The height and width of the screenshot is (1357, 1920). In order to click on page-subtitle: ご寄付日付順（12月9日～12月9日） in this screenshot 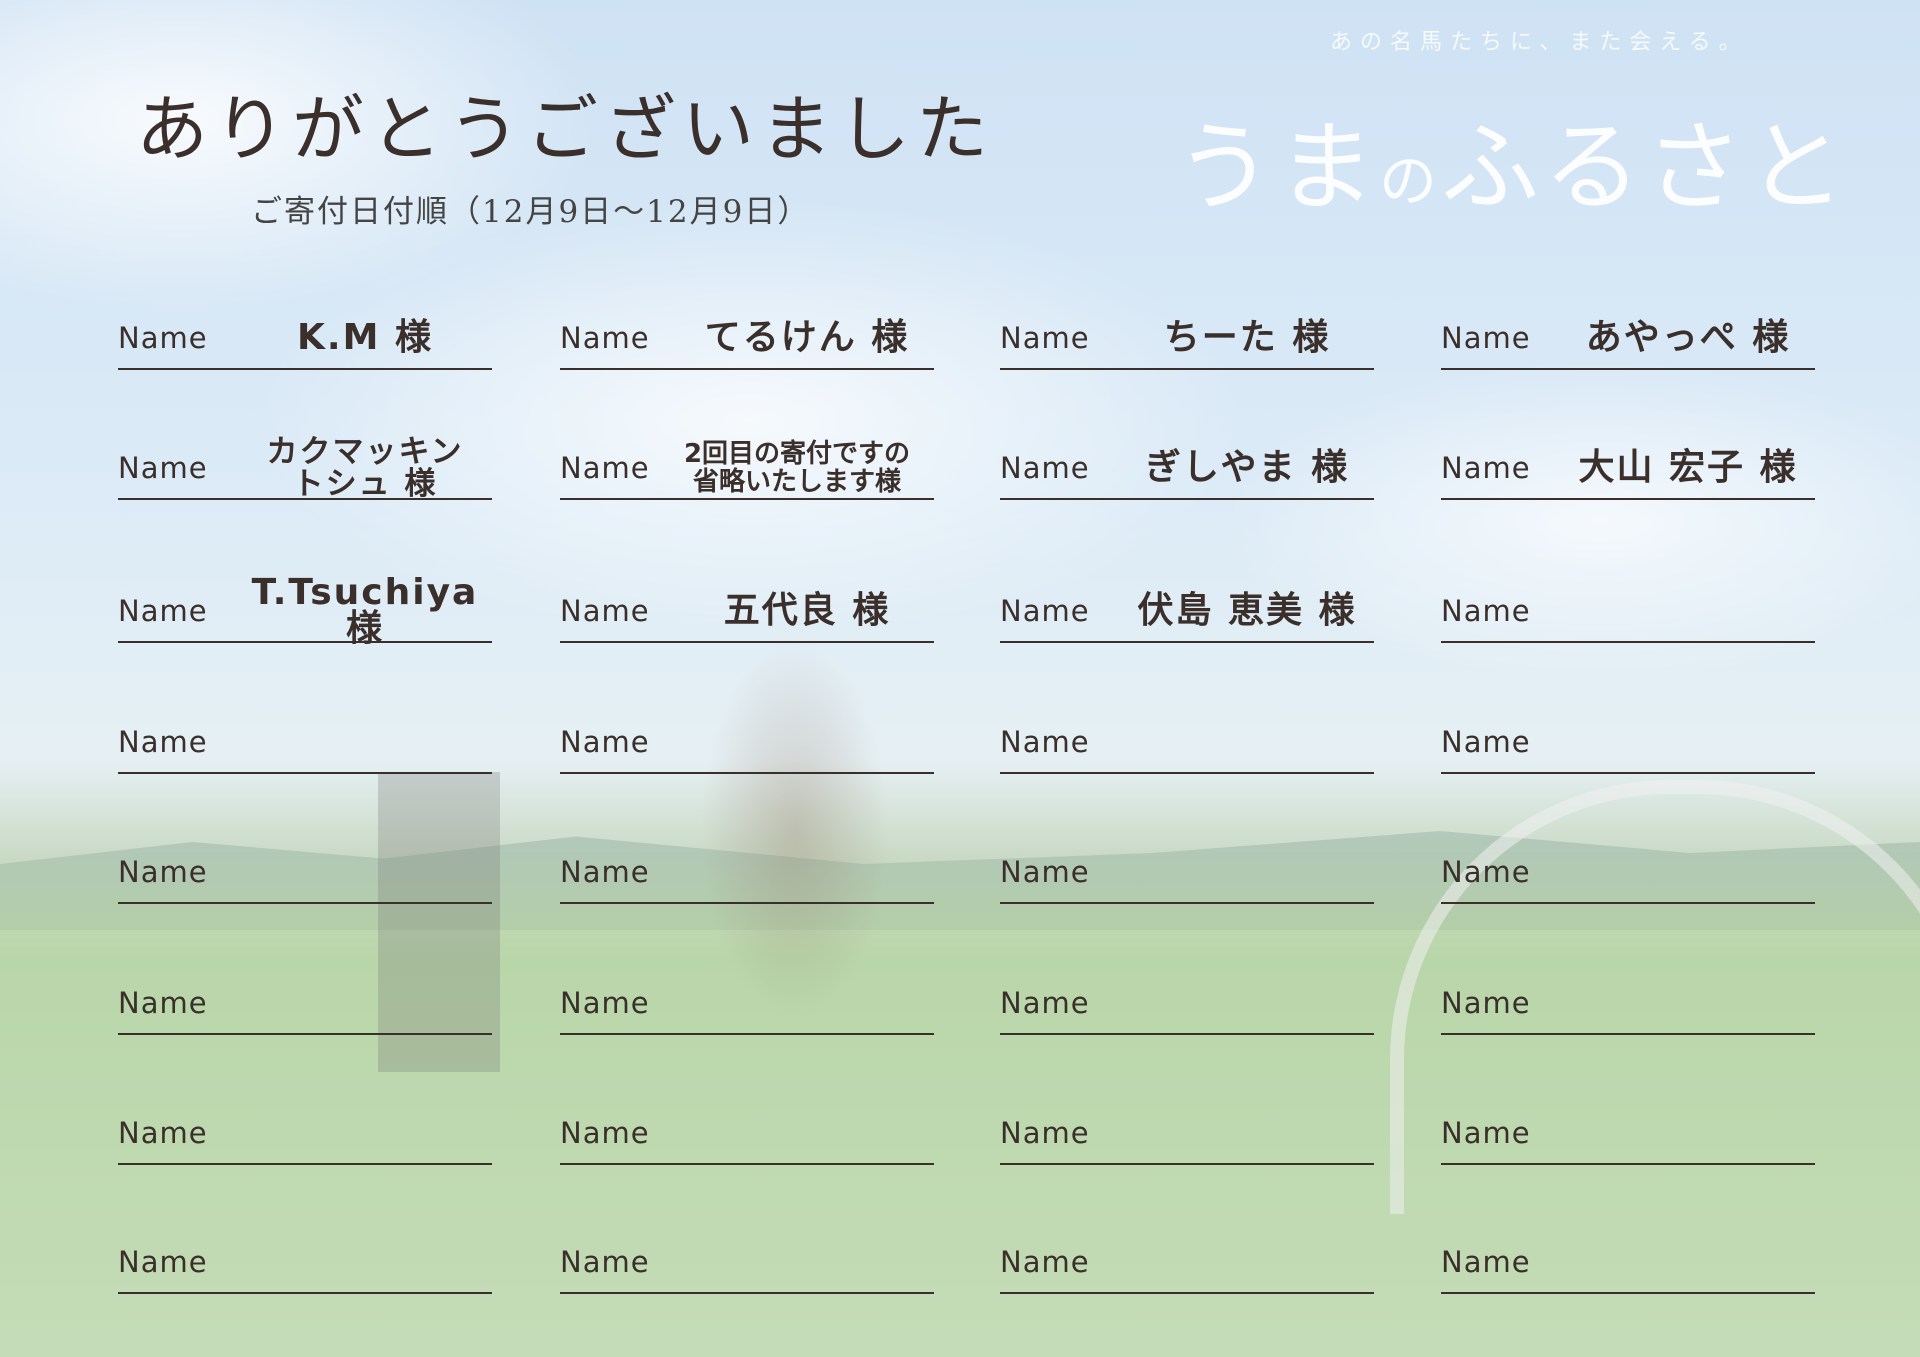, I will do `click(531, 212)`.